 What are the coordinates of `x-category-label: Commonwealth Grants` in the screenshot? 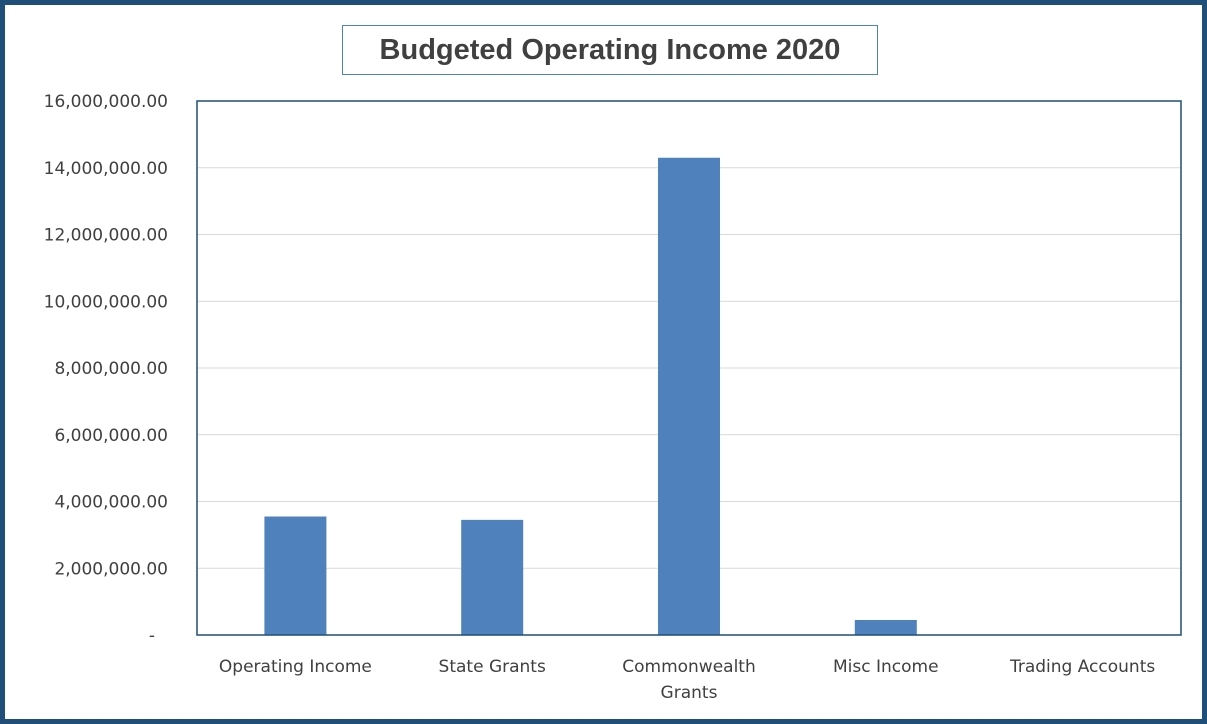 It's located at (689, 680).